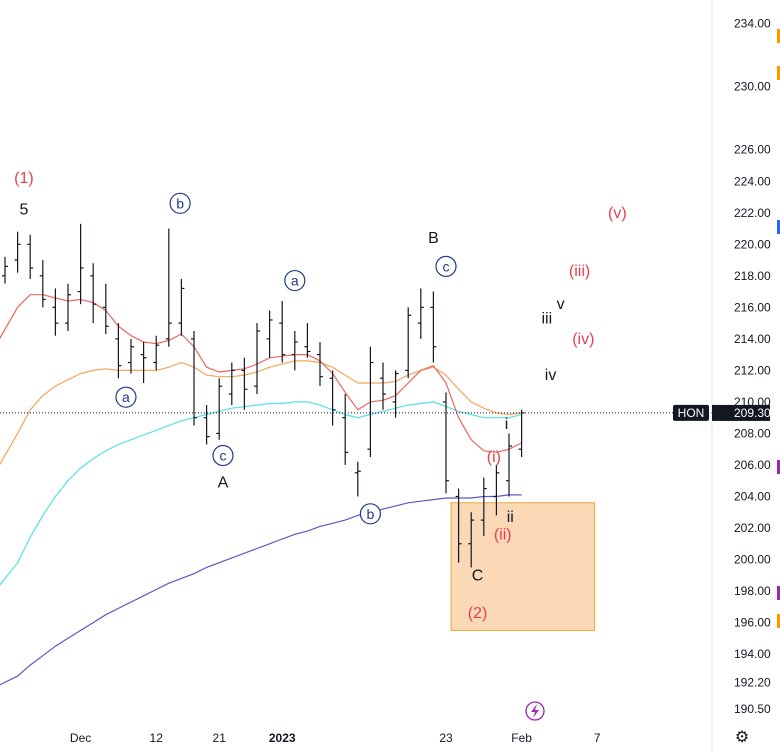 This screenshot has width=780, height=752. I want to click on wave-label-text: a, so click(126, 397).